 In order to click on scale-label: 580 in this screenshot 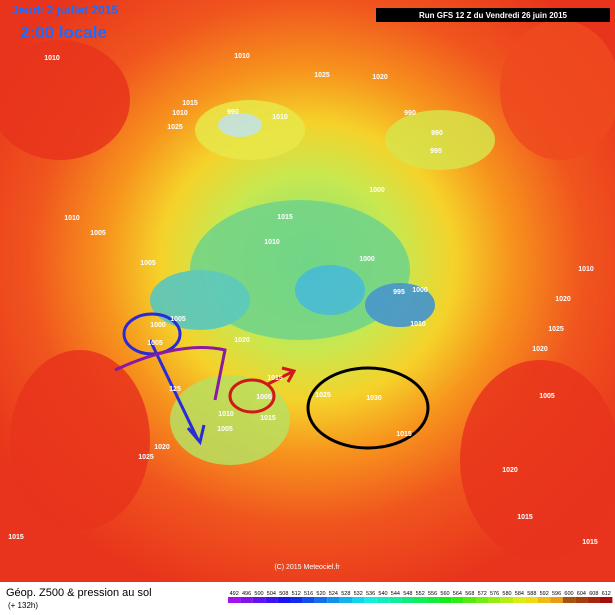, I will do `click(506, 594)`.